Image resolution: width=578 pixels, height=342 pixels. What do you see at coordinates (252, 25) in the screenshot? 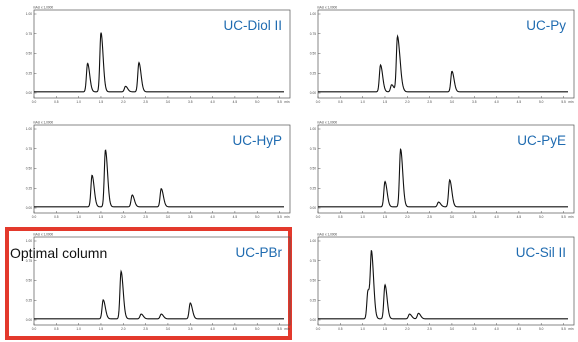
I see `column-name-label: UC-Diol II` at bounding box center [252, 25].